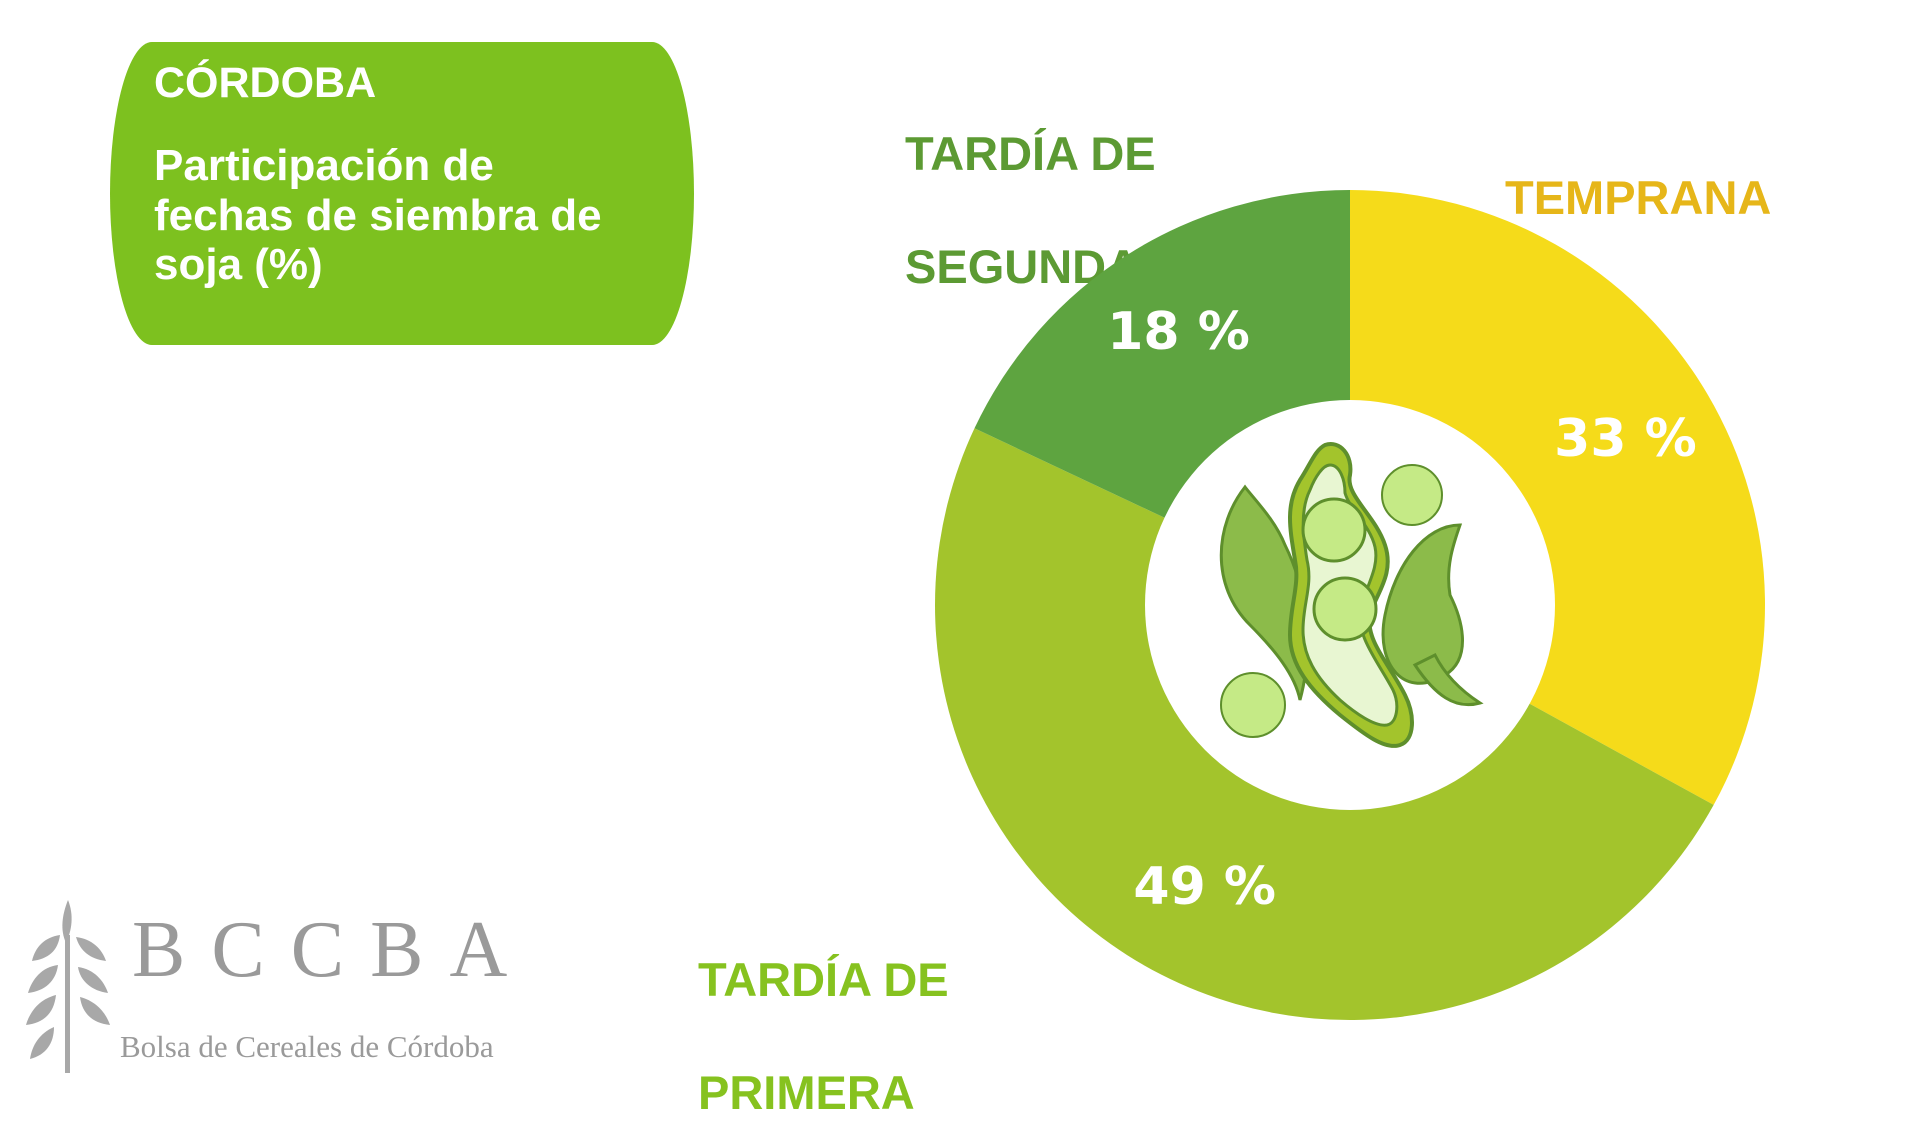 This screenshot has height=1122, width=1920. I want to click on label-tardia-segunda-line-1: TARDÍA DE, so click(1030, 154).